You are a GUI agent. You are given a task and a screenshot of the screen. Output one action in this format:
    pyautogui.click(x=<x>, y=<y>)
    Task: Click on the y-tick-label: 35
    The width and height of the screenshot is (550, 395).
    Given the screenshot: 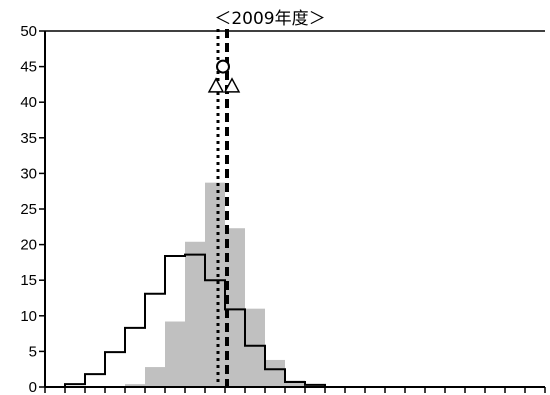 What is the action you would take?
    pyautogui.click(x=28, y=138)
    